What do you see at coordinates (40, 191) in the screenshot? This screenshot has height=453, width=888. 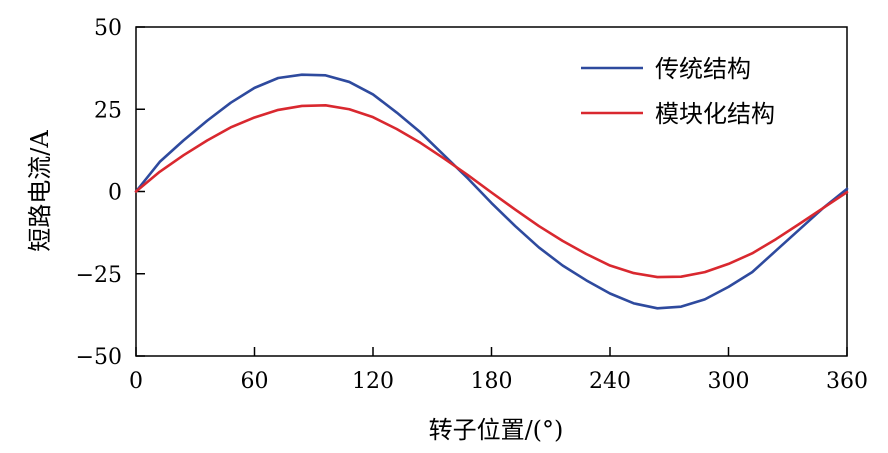 I see `y-axis-title: 短路电流/A` at bounding box center [40, 191].